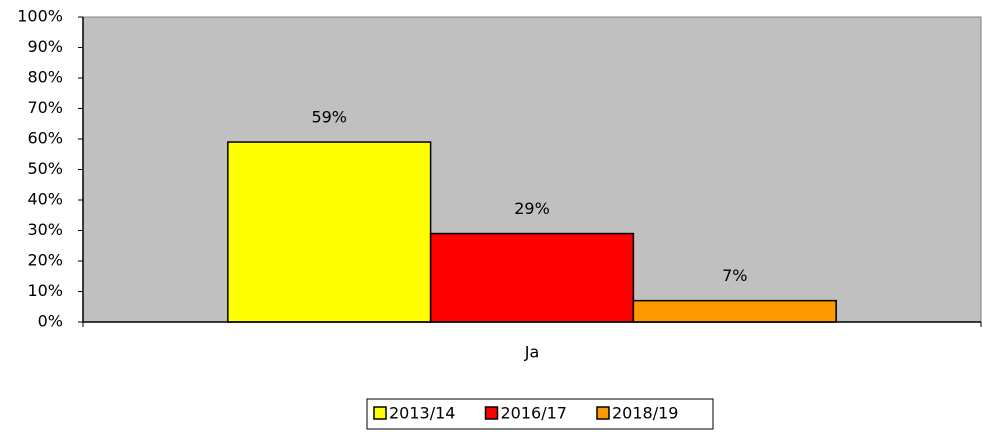  I want to click on y-tick-label: 10%, so click(45, 290).